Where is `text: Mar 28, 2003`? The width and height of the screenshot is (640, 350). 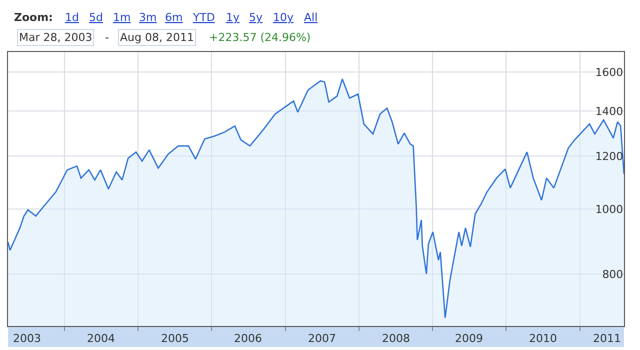 text: Mar 28, 2003 is located at coordinates (55, 37).